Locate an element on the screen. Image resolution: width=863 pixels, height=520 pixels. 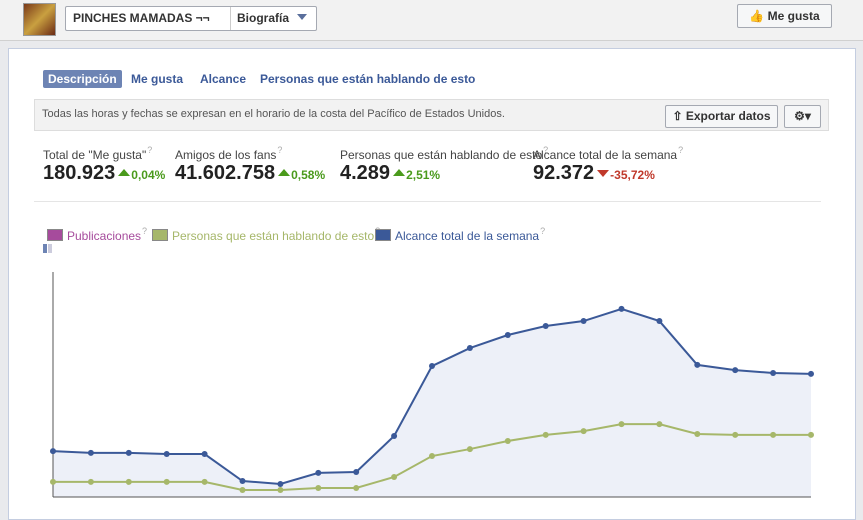
page-avatar is located at coordinates (39, 19).